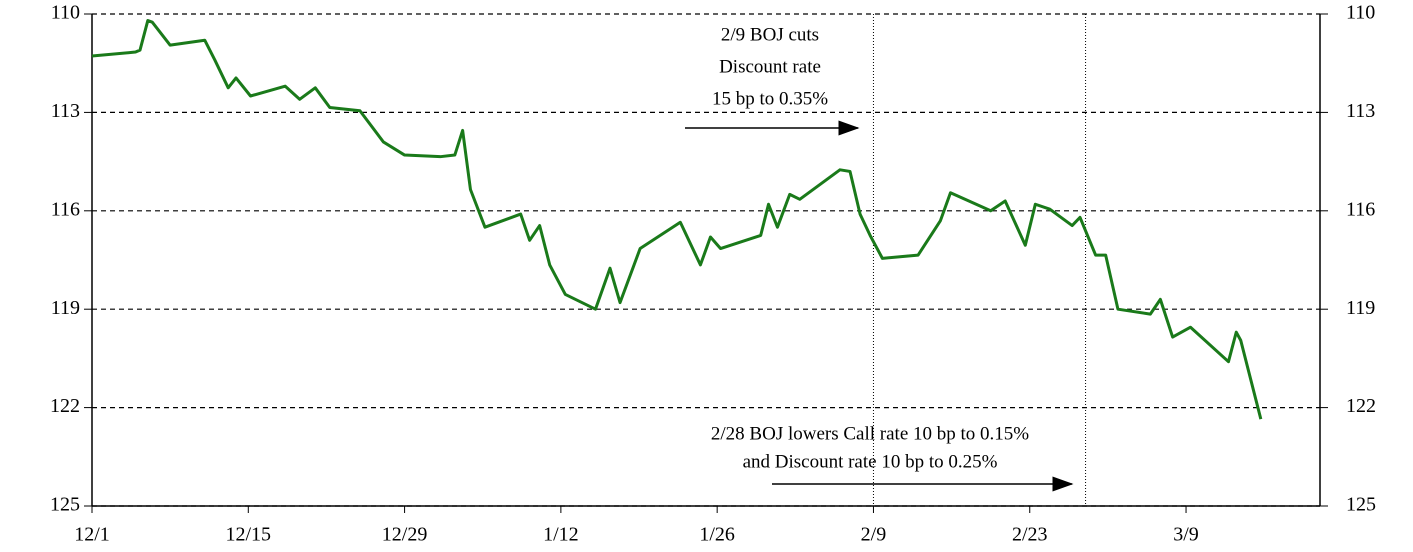  I want to click on x-tick-label: 12/15, so click(249, 535).